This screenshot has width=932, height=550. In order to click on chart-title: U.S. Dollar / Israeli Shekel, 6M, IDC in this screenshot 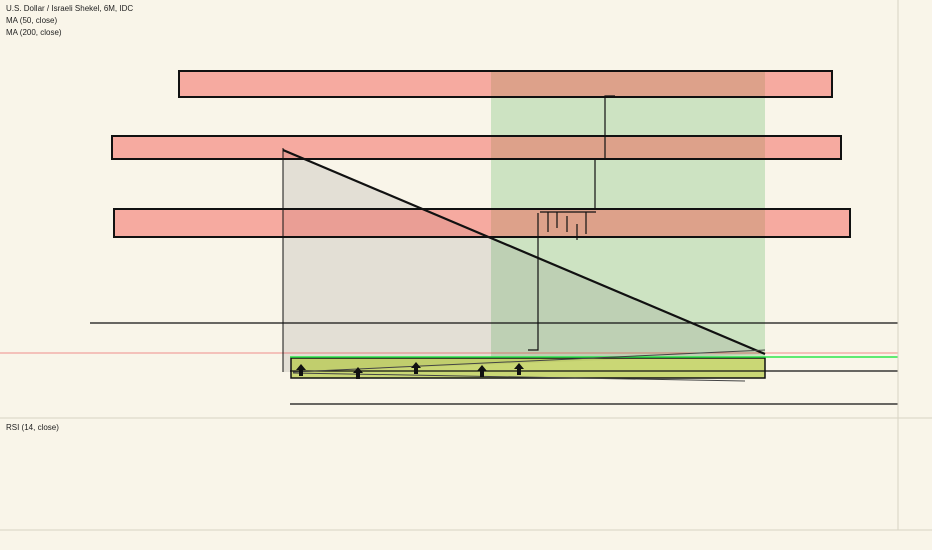, I will do `click(69, 8)`.